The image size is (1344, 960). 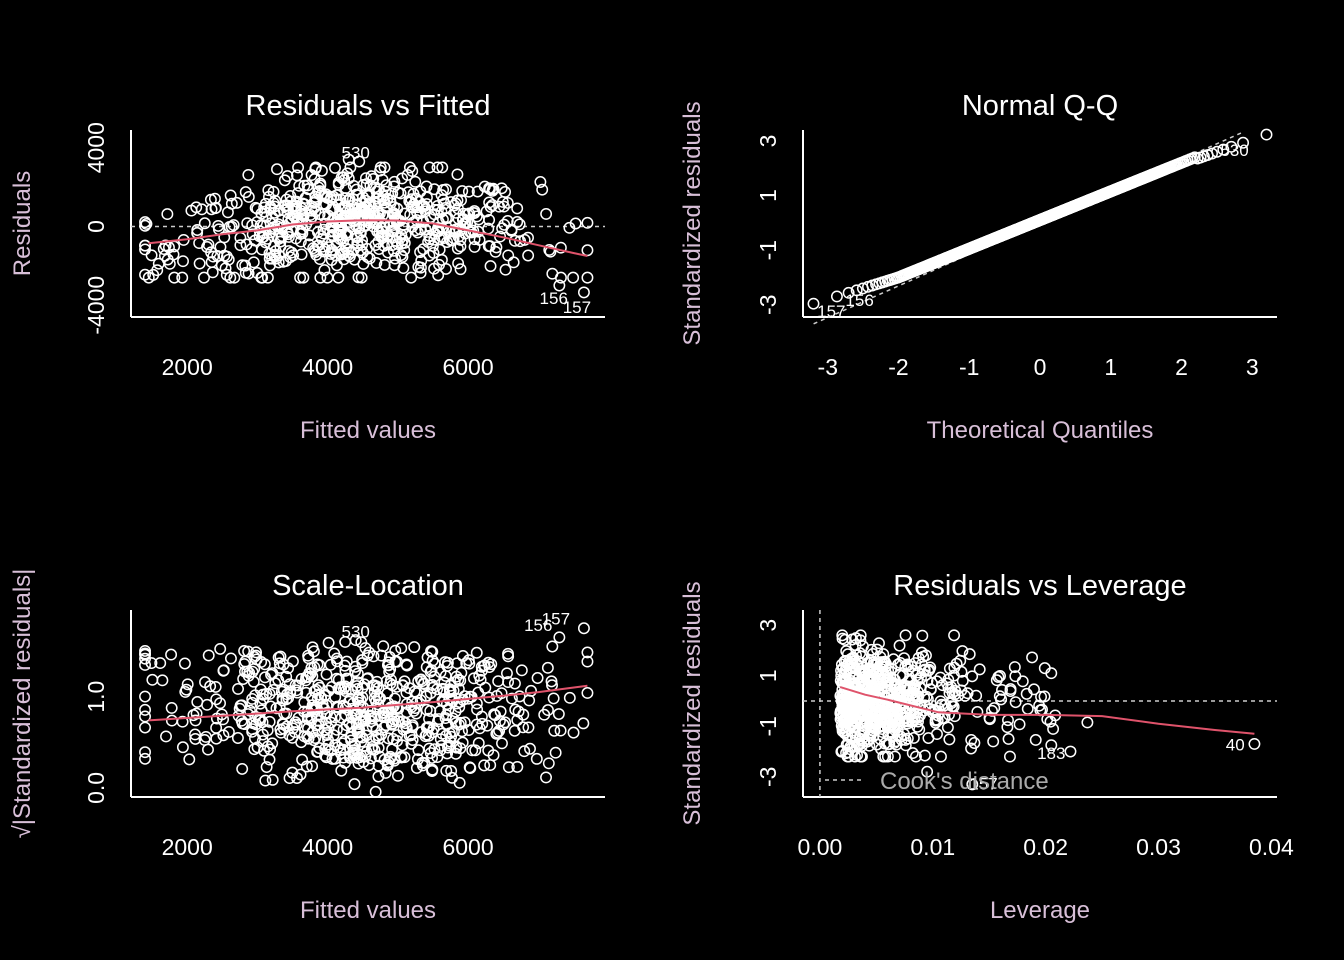 What do you see at coordinates (1181, 367) in the screenshot?
I see `qq-x-tick-label: 2` at bounding box center [1181, 367].